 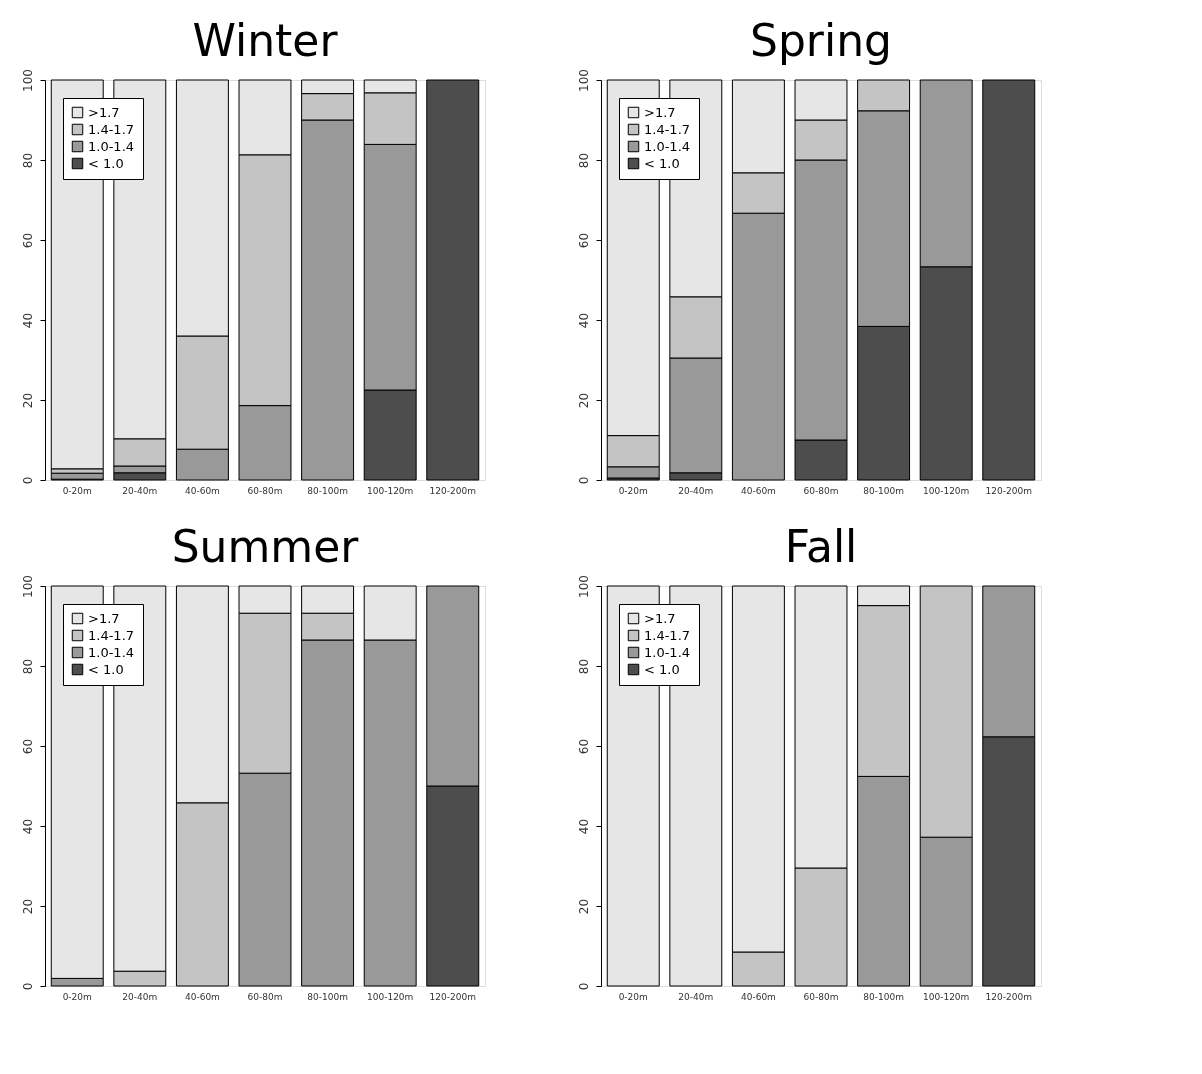 What do you see at coordinates (265, 40) in the screenshot?
I see `chart-title: Winter` at bounding box center [265, 40].